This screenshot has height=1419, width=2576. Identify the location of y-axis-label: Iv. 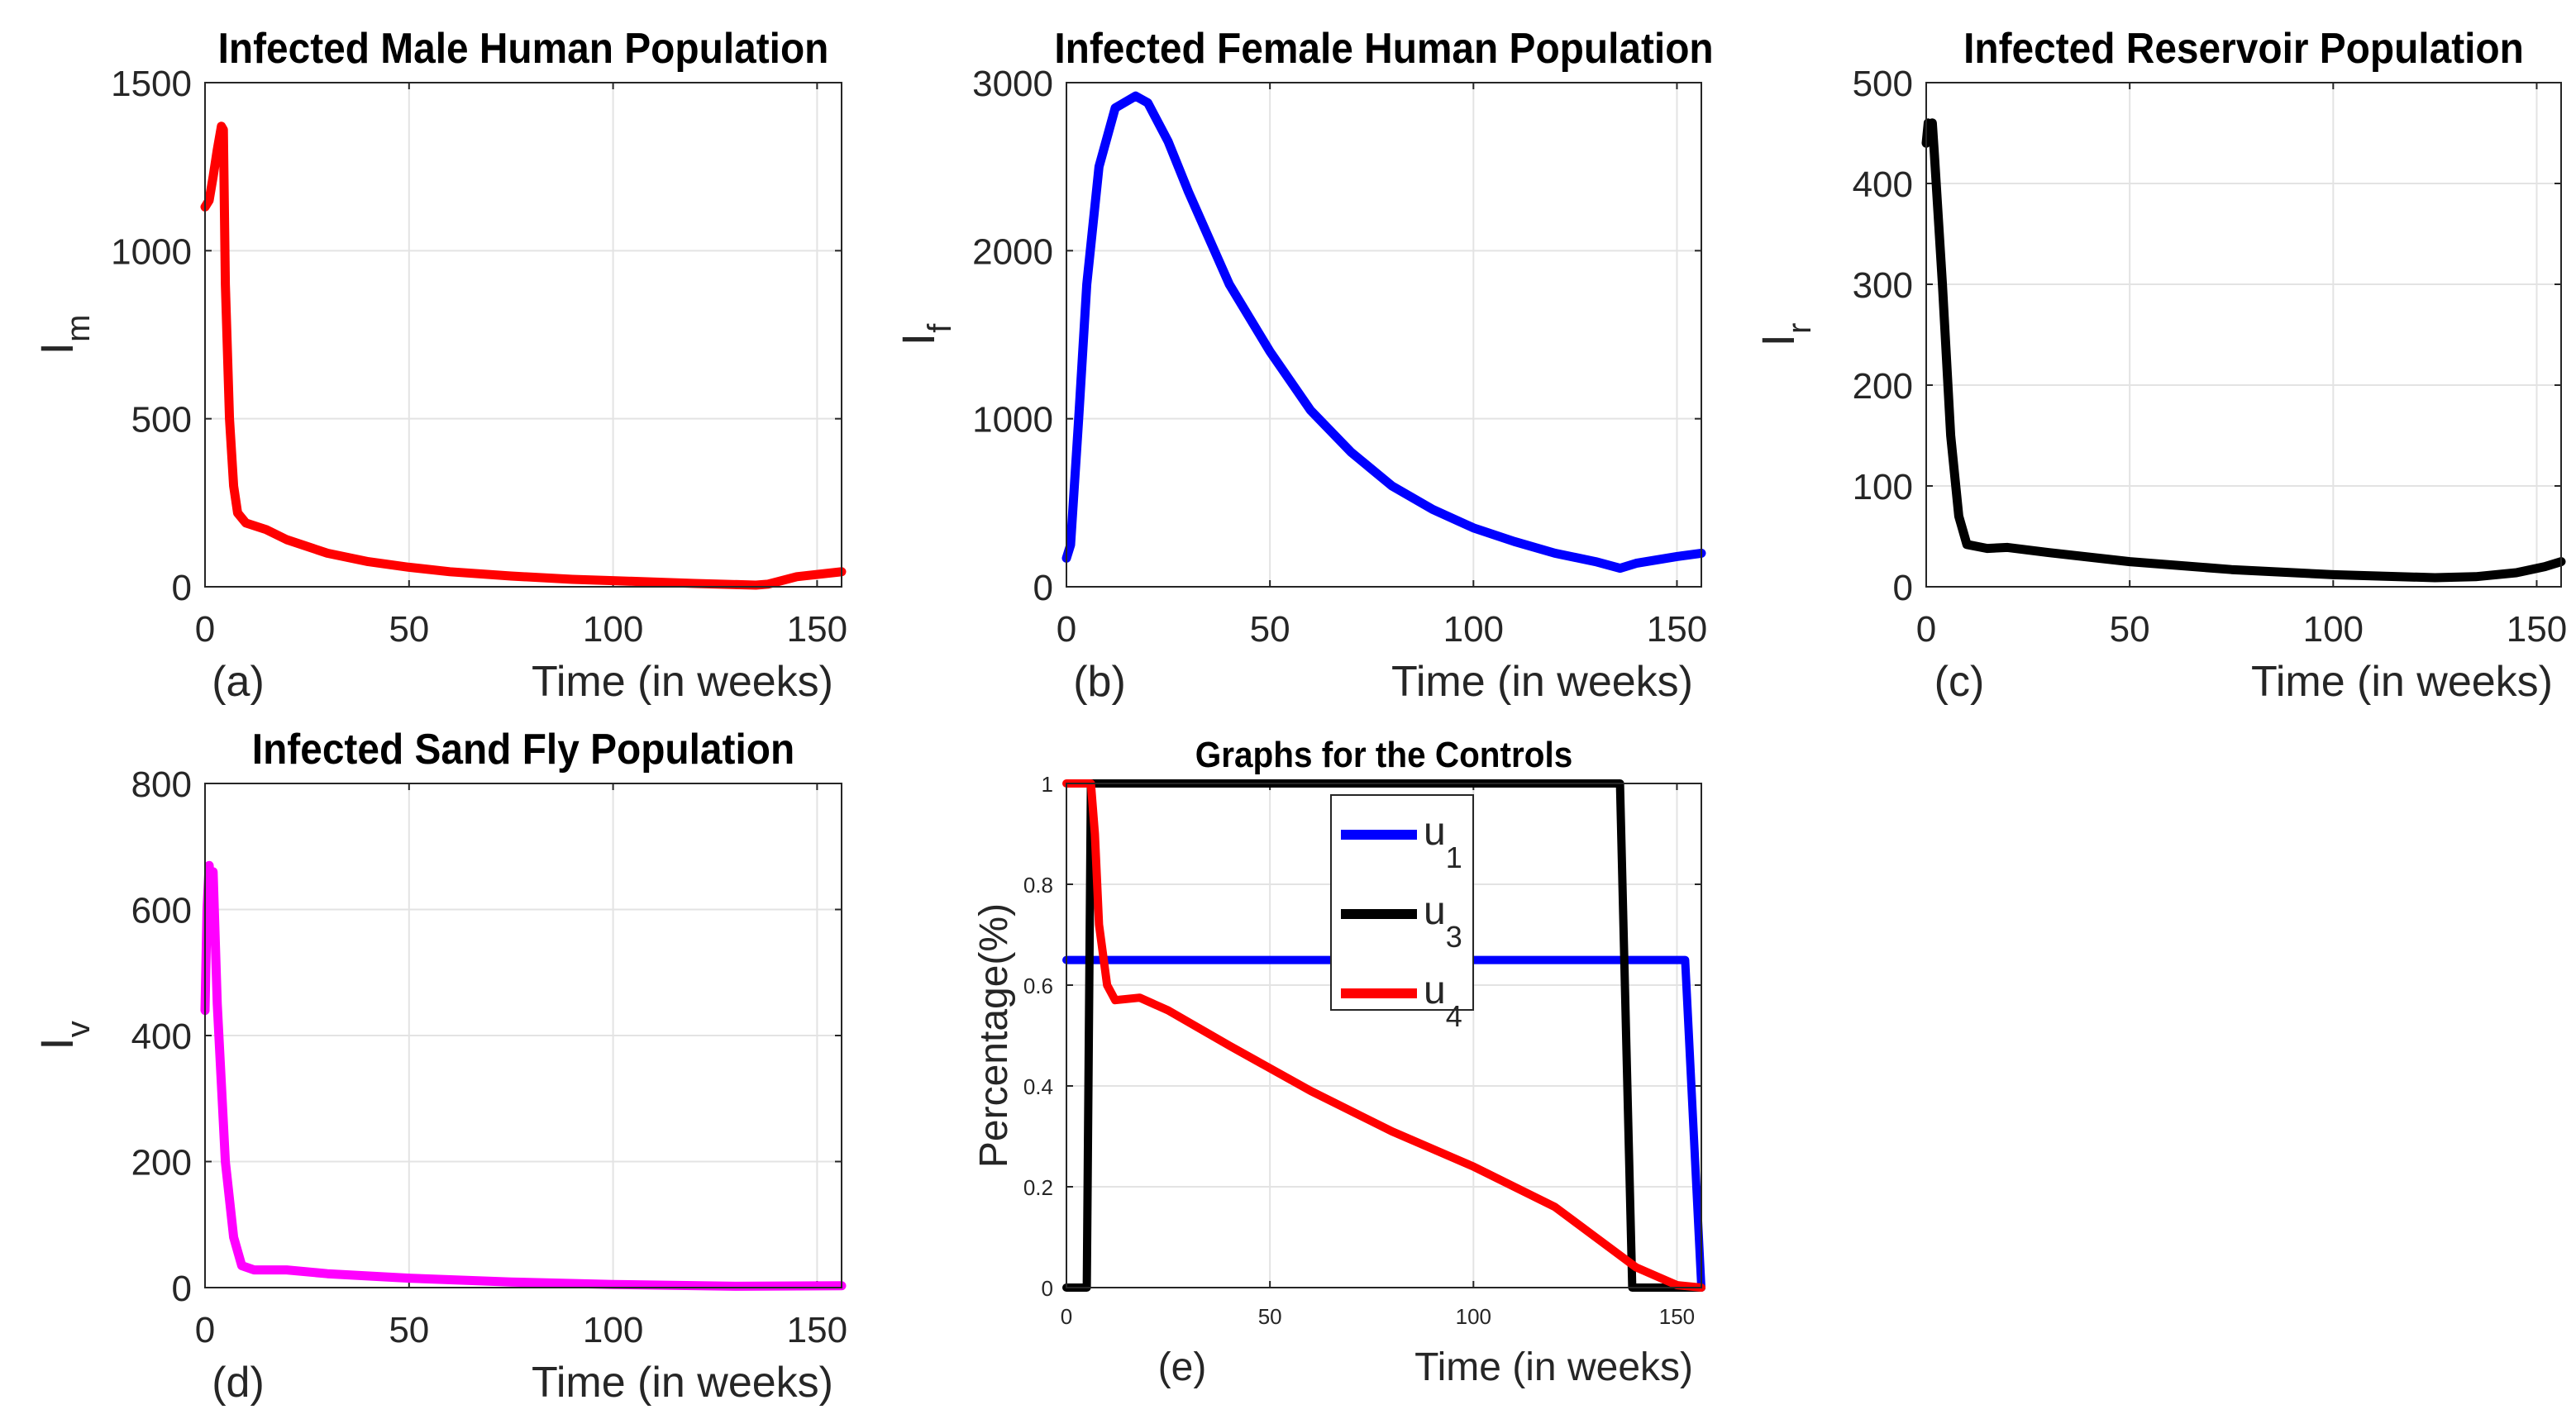
(64, 1035).